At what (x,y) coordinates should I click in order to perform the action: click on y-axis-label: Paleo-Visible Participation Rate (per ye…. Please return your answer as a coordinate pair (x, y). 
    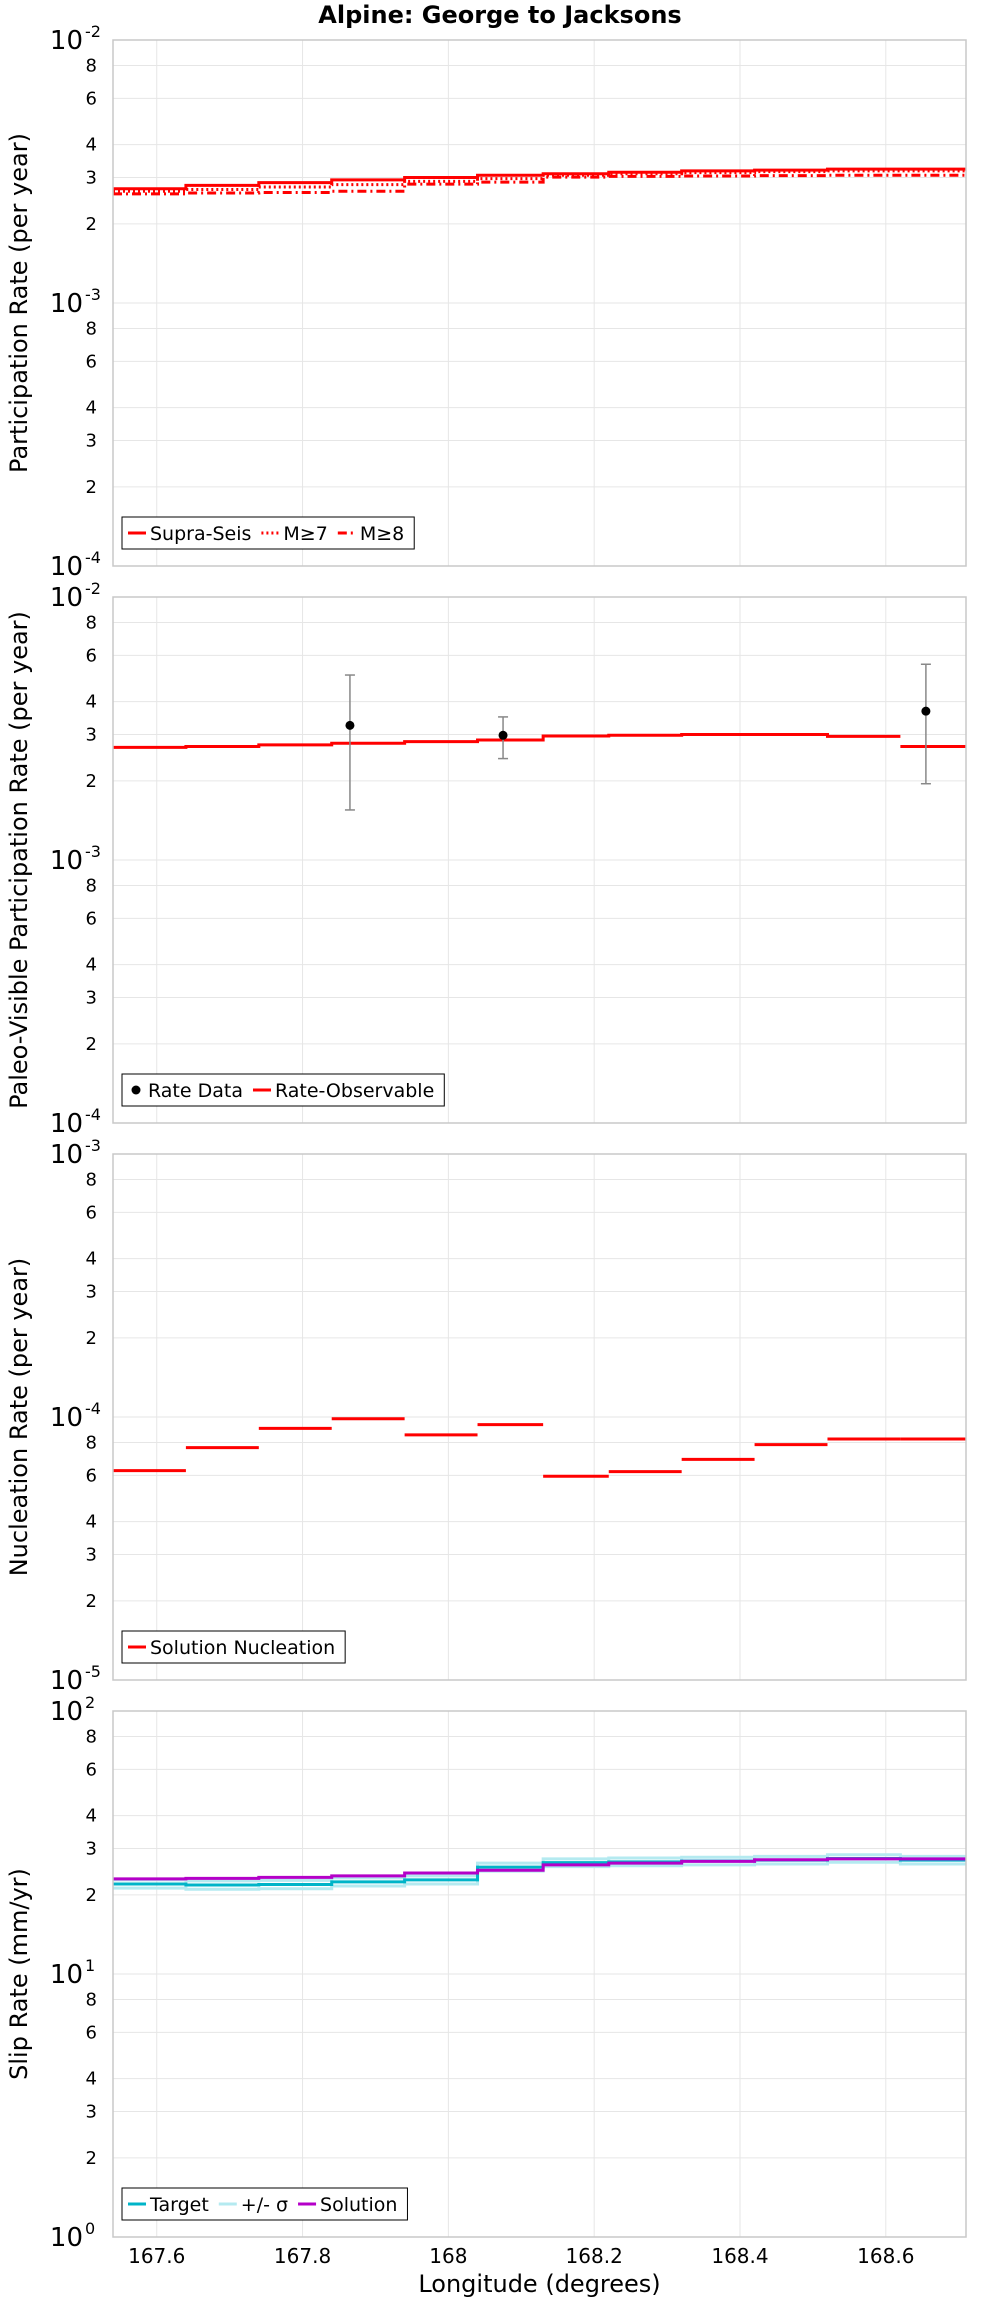
    Looking at the image, I should click on (19, 860).